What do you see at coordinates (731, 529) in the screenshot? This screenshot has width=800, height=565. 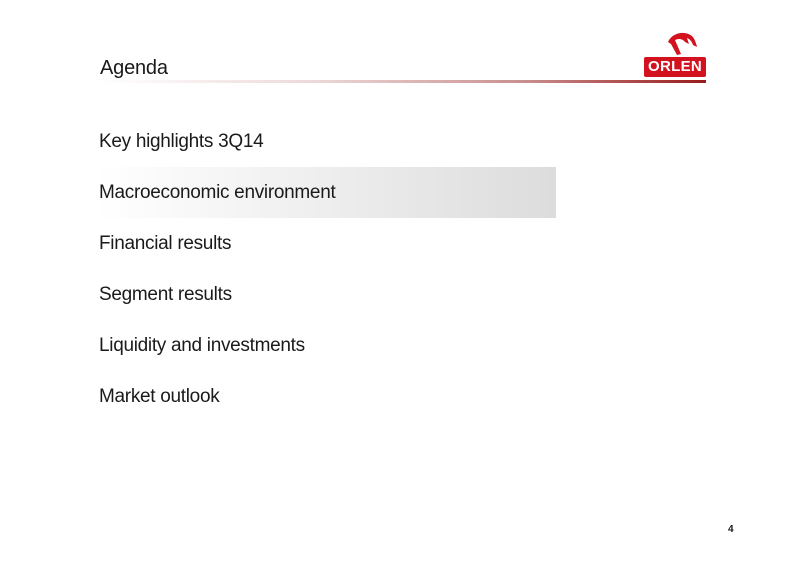 I see `page-number: 4` at bounding box center [731, 529].